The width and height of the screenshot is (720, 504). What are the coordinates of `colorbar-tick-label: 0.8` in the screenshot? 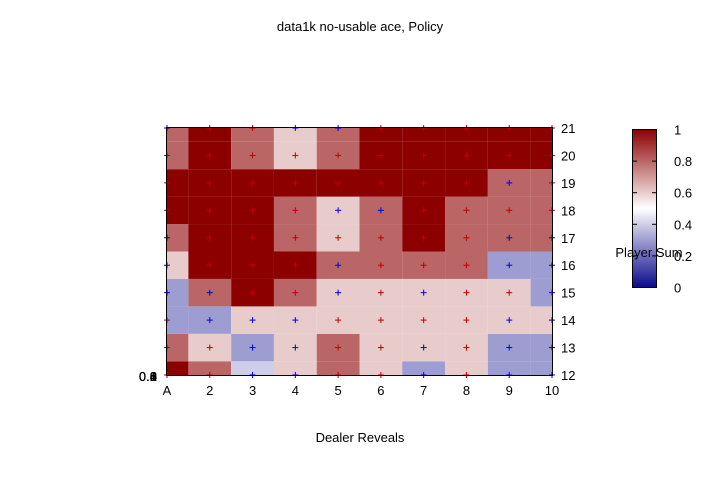 It's located at (683, 161).